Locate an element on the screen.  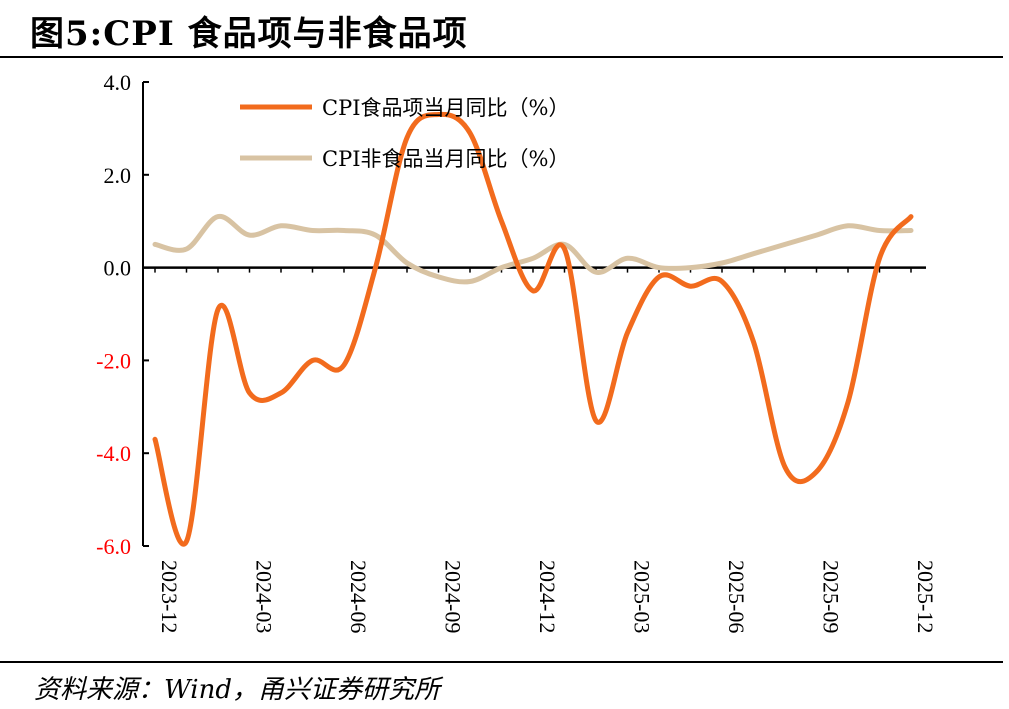
y-tick-label: -4.0 is located at coordinates (113, 453).